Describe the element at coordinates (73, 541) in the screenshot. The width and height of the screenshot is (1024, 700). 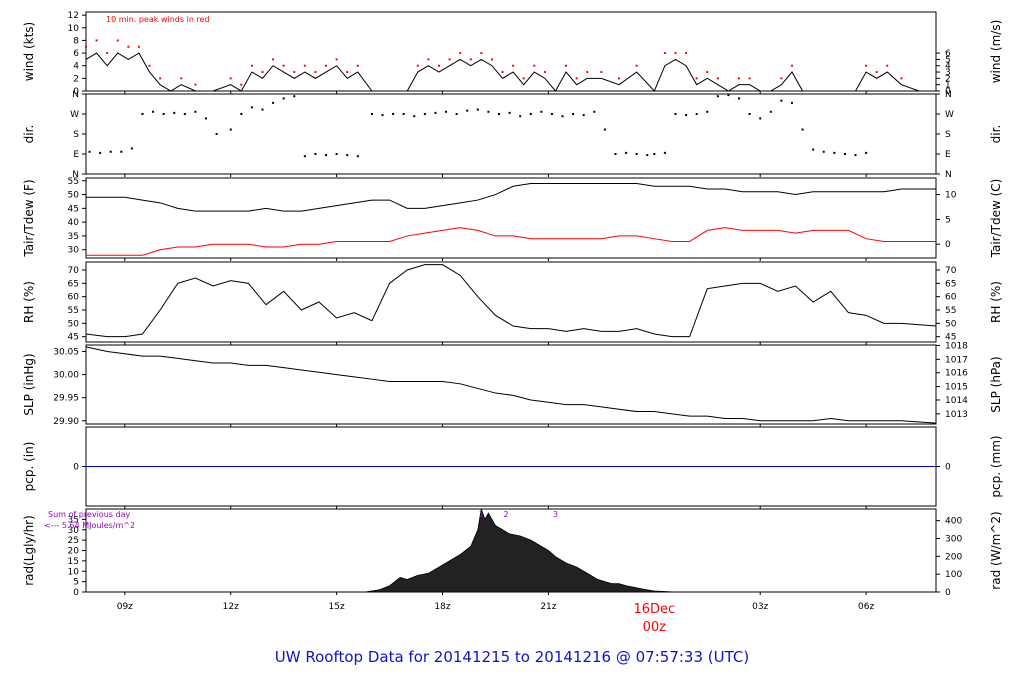
I see `y-tick-label: 25` at that location.